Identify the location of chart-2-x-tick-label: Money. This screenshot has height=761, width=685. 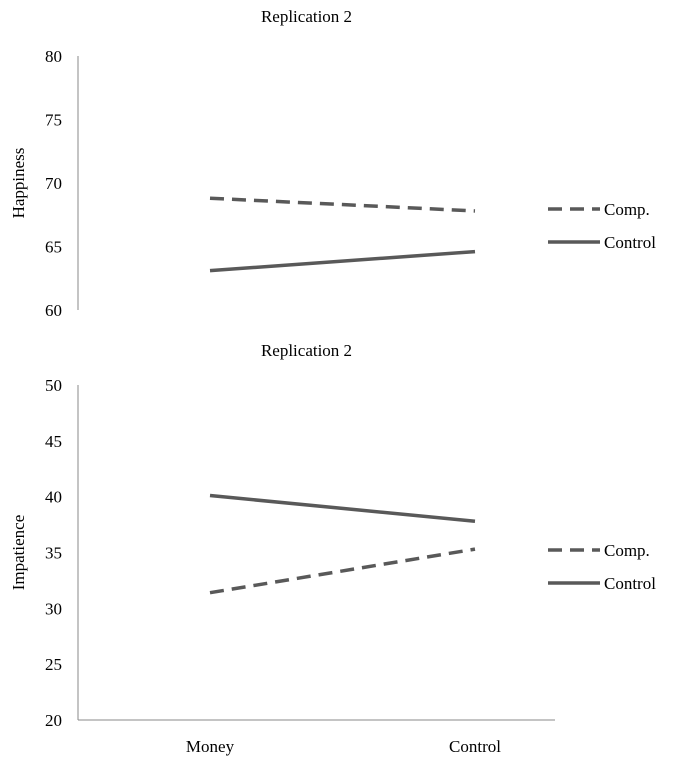
(210, 746).